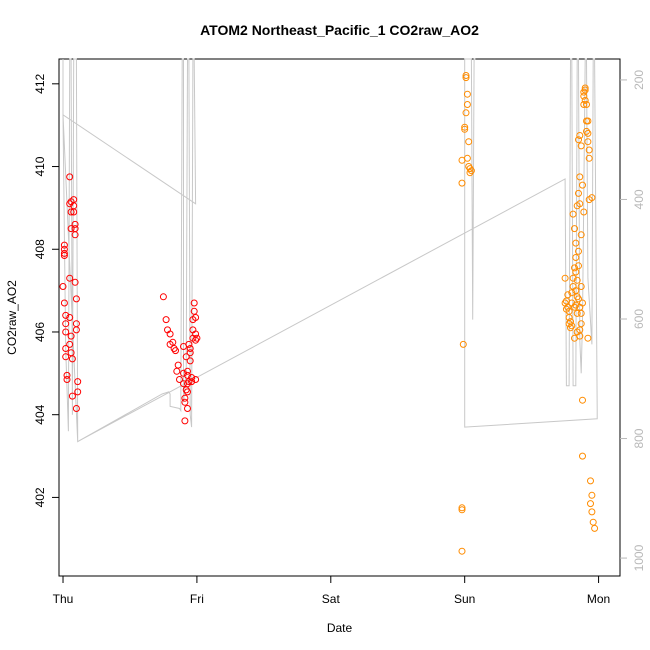  I want to click on x-tick-label: Thu, so click(63, 599).